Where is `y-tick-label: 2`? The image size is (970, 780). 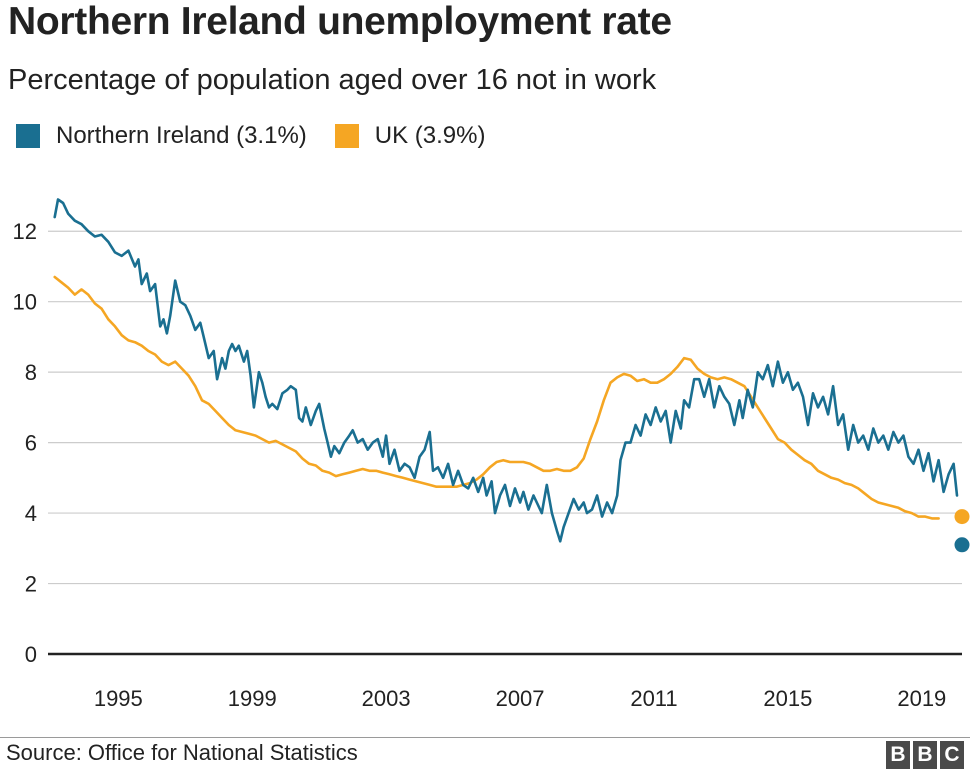 y-tick-label: 2 is located at coordinates (31, 584).